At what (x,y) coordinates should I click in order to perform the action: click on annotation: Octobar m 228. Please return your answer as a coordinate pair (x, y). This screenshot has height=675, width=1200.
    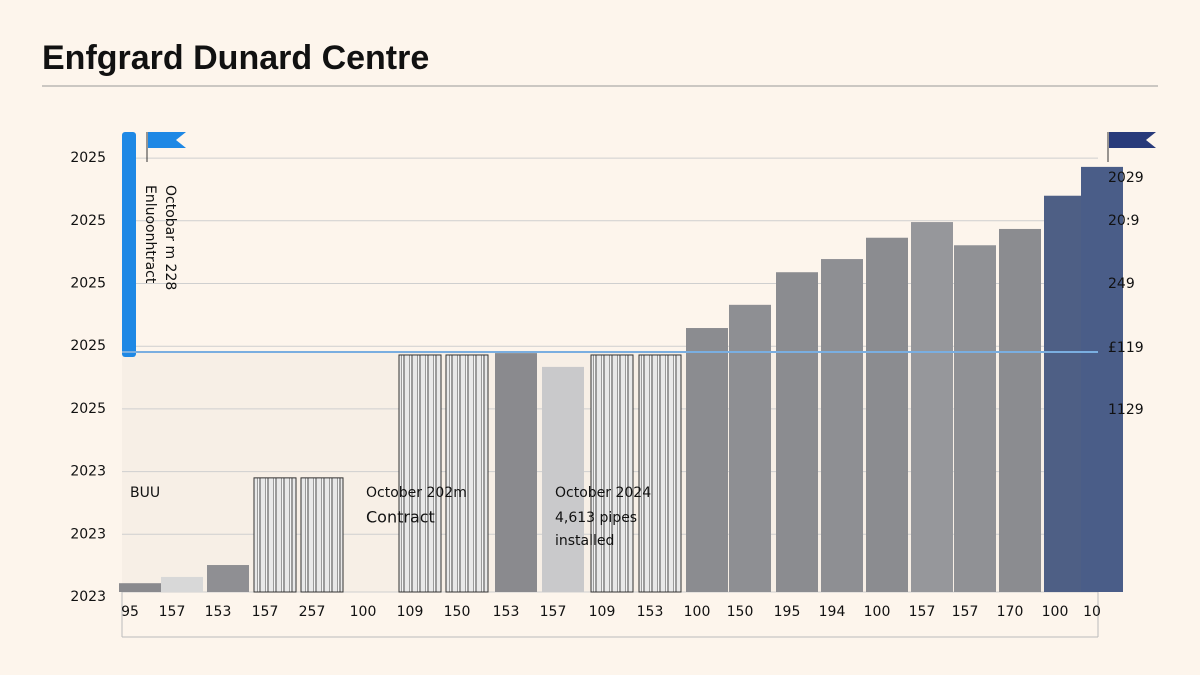
    Looking at the image, I should click on (170, 237).